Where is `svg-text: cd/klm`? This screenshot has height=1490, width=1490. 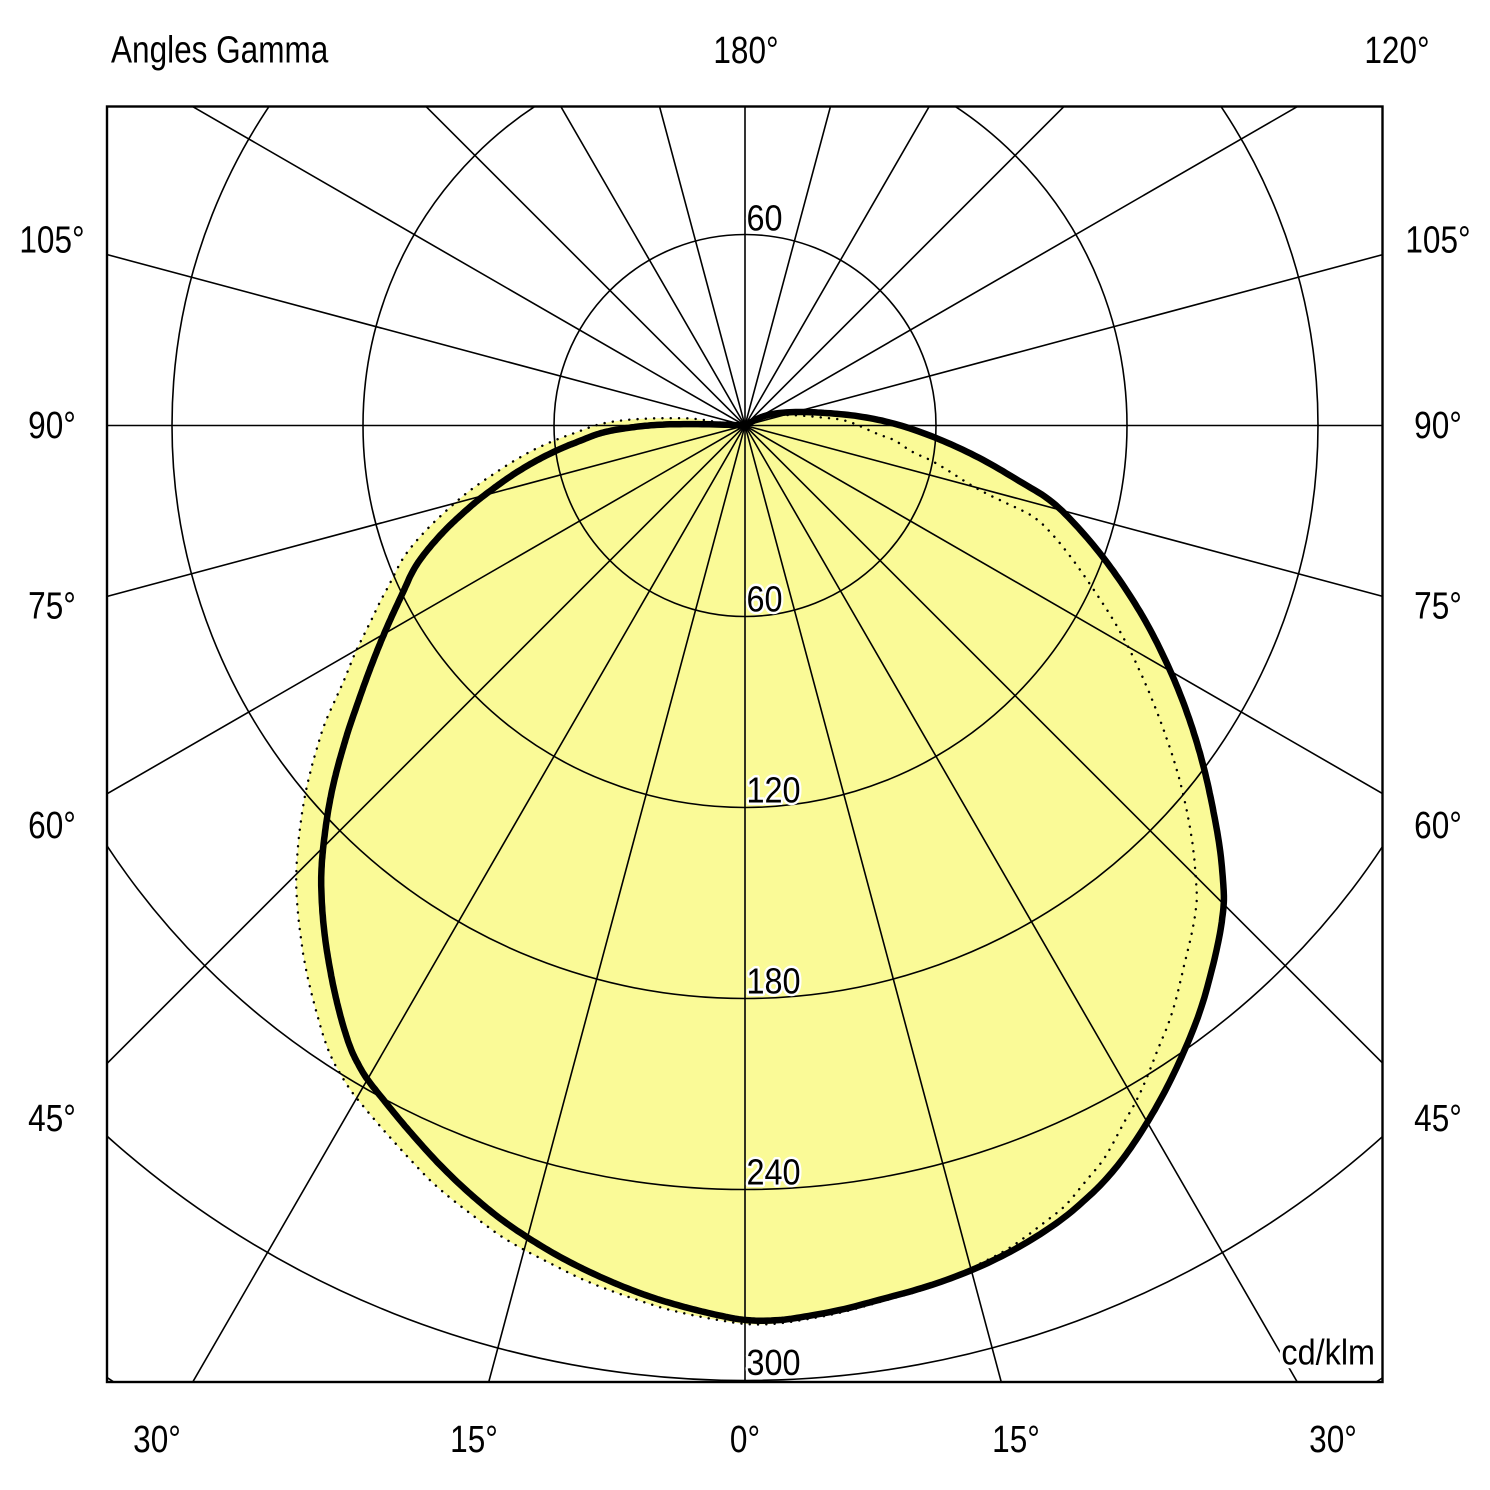 svg-text: cd/klm is located at coordinates (1328, 1353).